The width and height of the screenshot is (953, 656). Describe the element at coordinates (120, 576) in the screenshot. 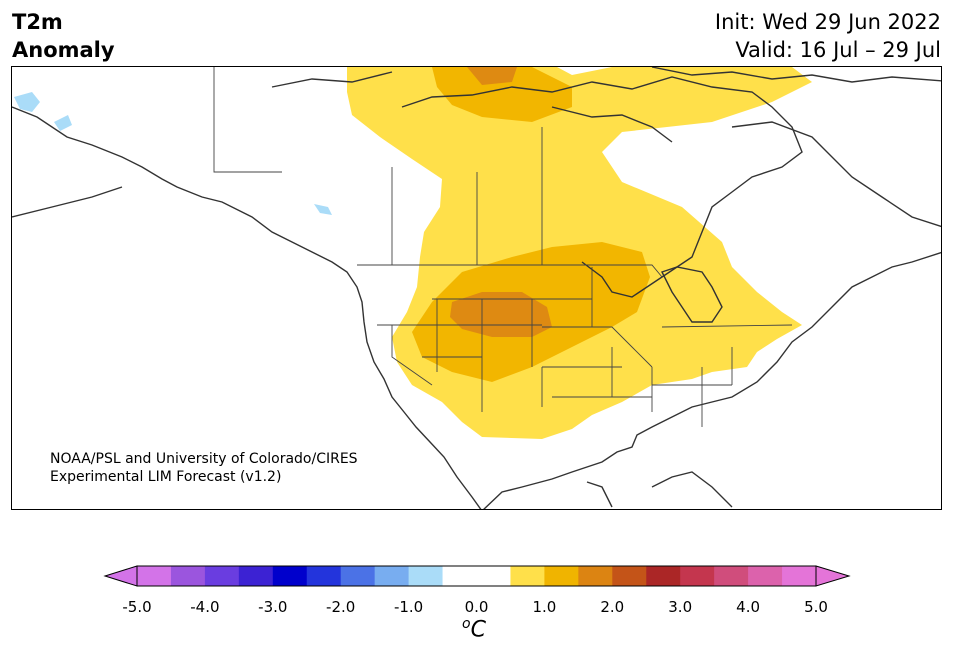

I see `colorbar-low-extension` at that location.